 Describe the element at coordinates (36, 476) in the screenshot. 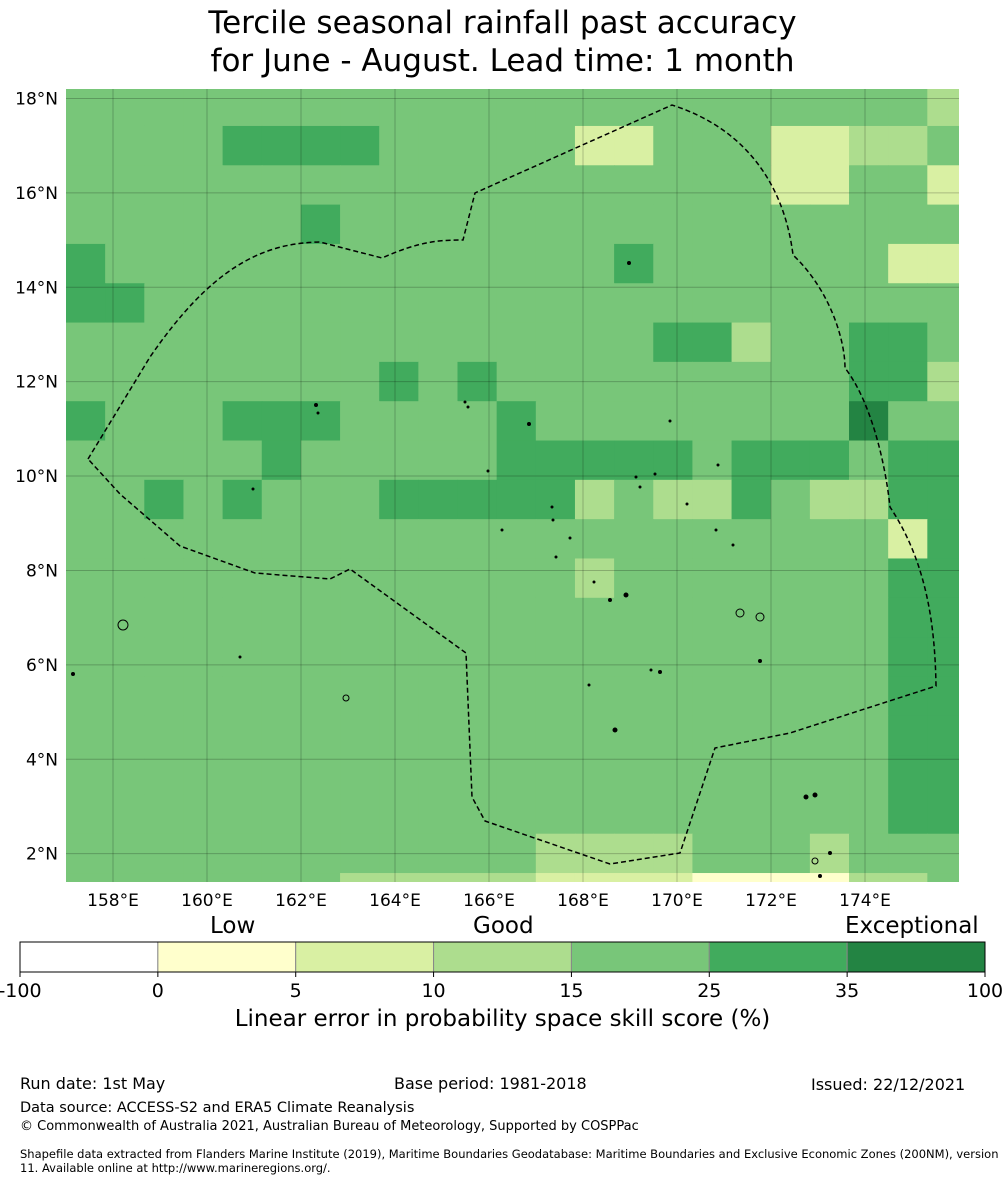

I see `latitude-labels: 18°N 16°N 14°N 12°N 10°N 8°N 6°N 4°N 2°N` at that location.